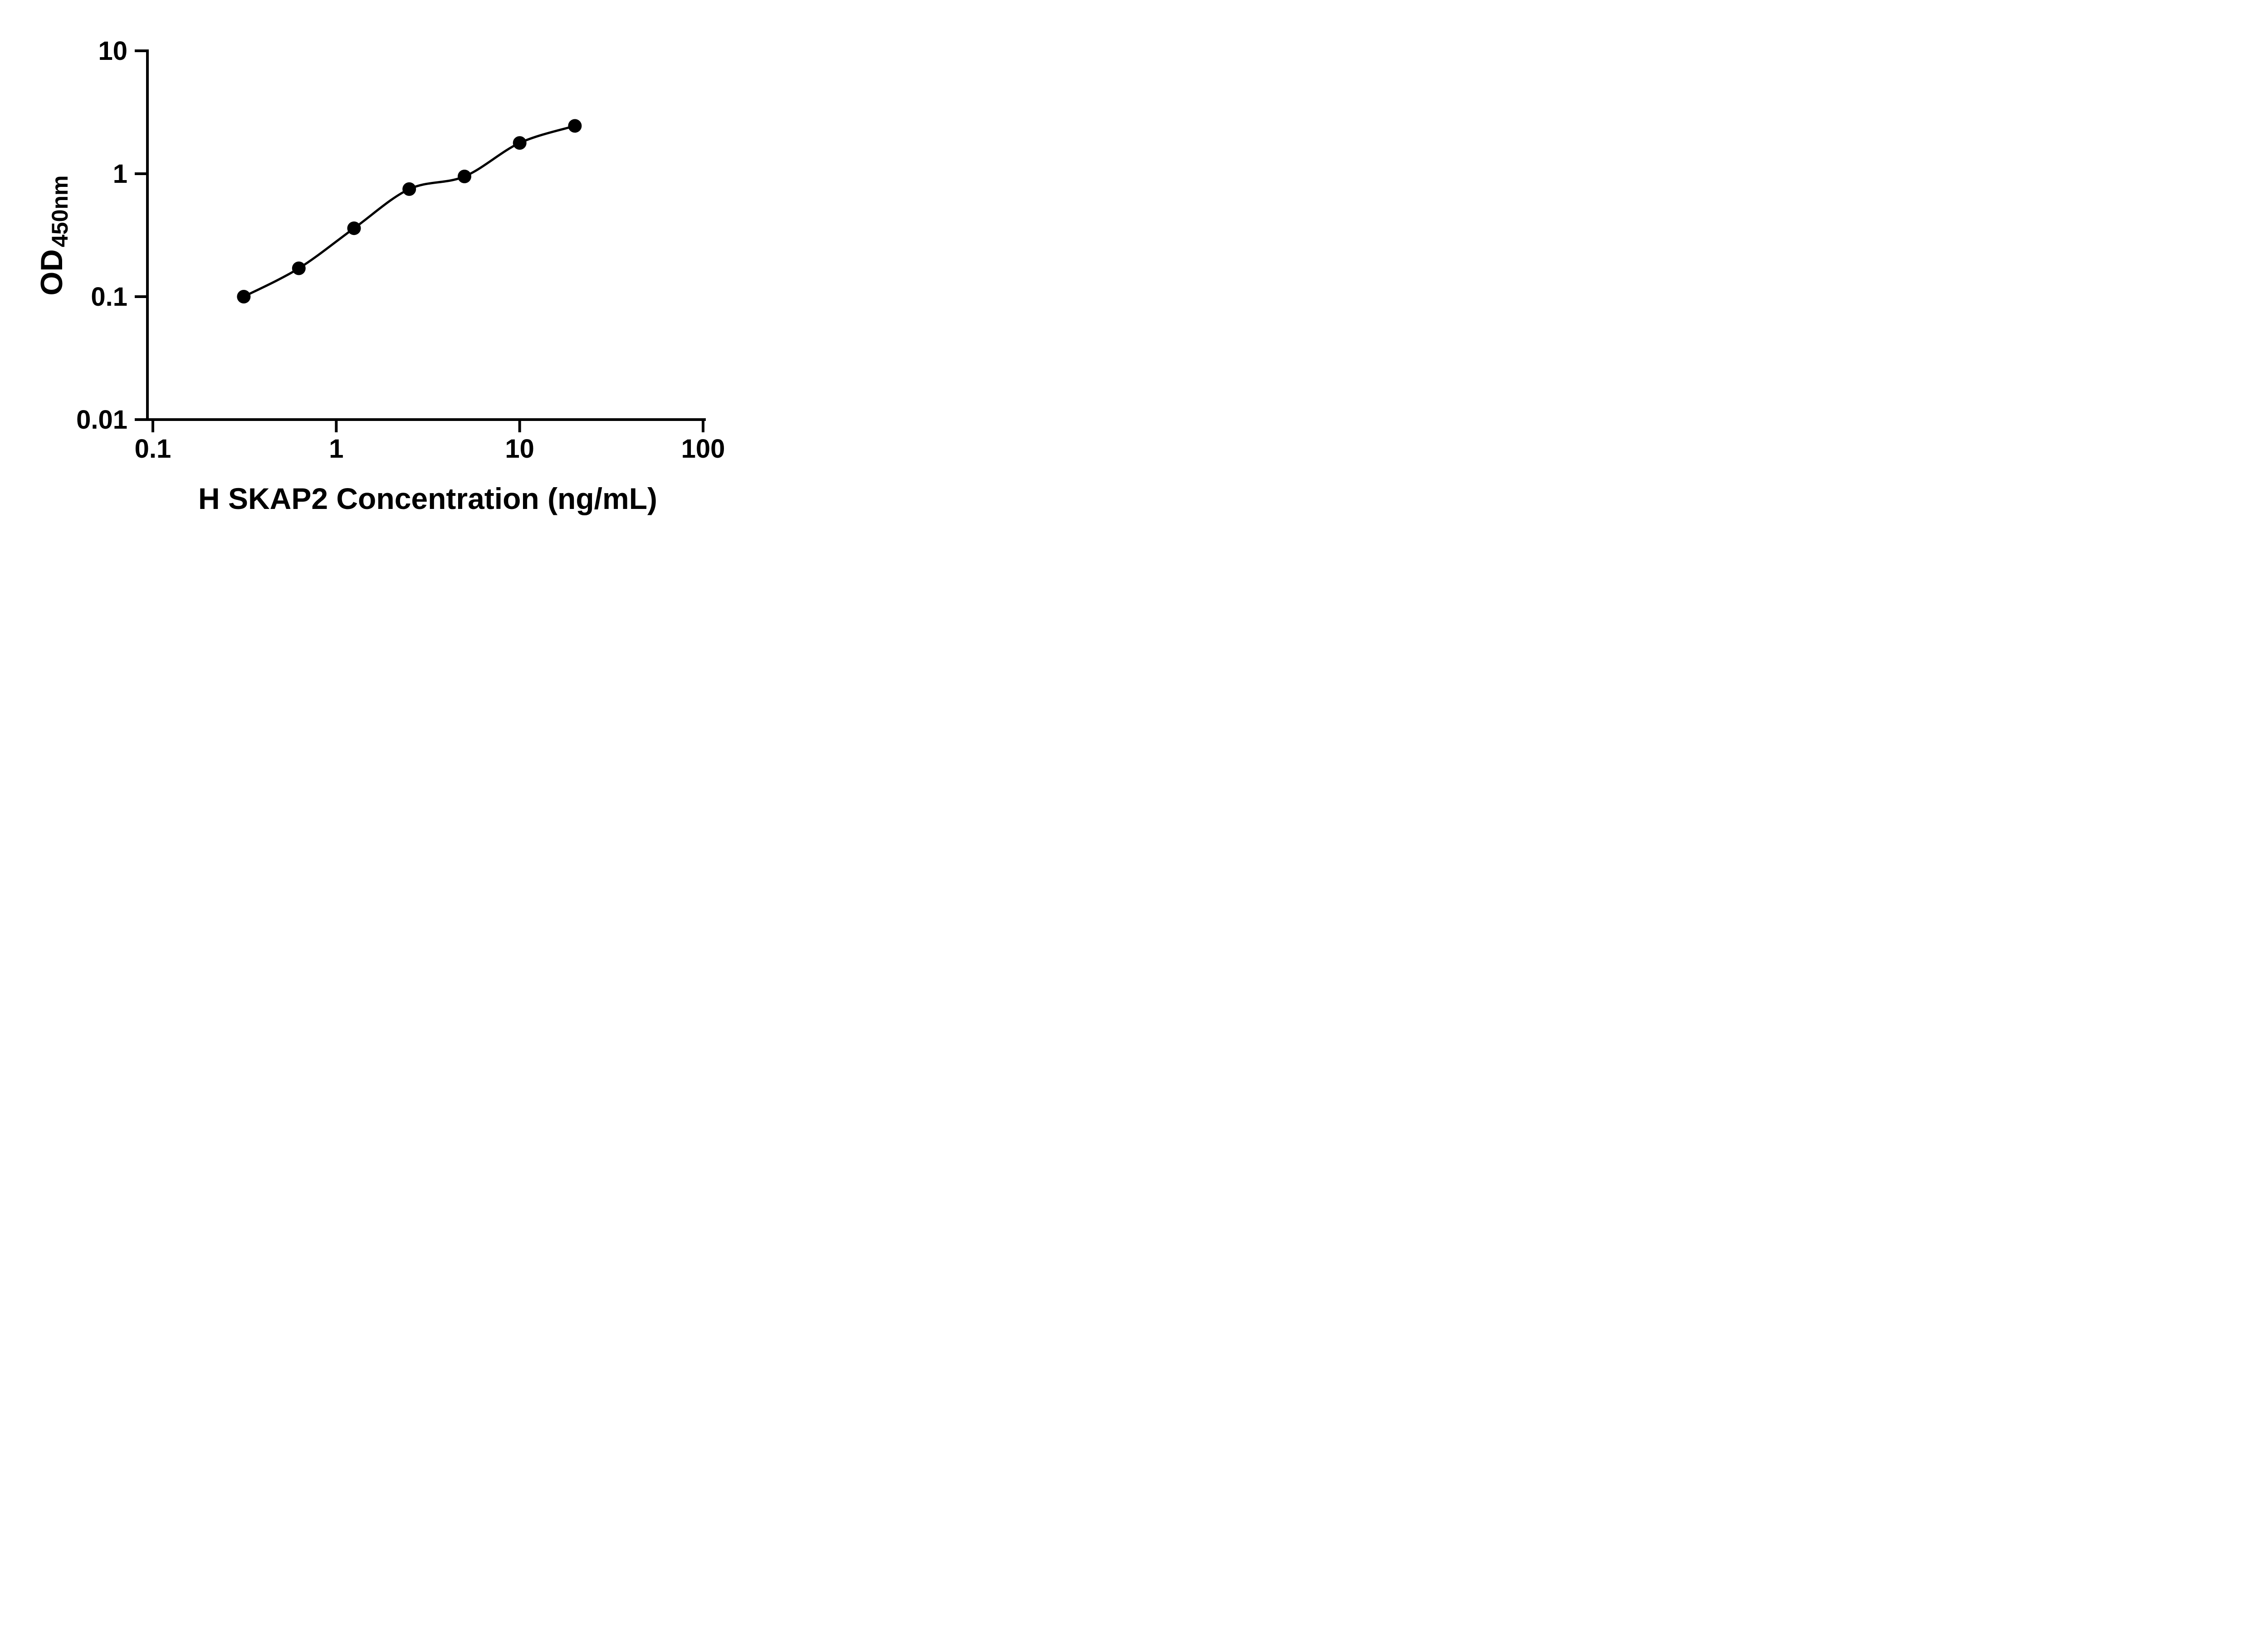 The height and width of the screenshot is (1633, 2268). What do you see at coordinates (113, 51) in the screenshot?
I see `y-tick-label: 10` at bounding box center [113, 51].